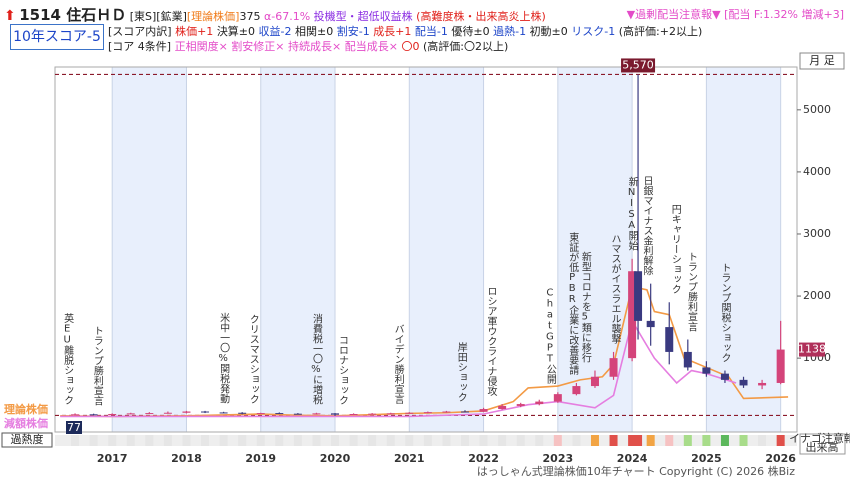  Describe the element at coordinates (550, 336) in the screenshot. I see `event-annotation: ChatGPT公開` at that location.